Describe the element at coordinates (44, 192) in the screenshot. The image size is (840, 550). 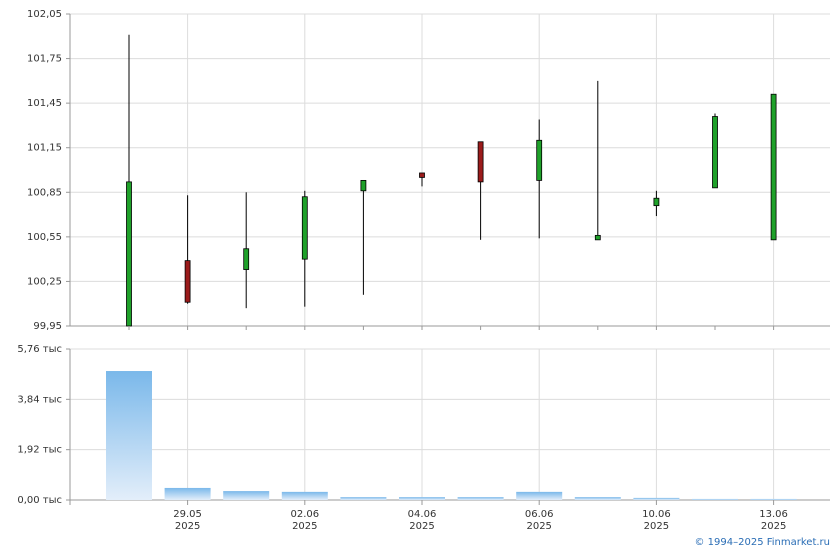
I see `y-tick-label: 100,85` at that location.